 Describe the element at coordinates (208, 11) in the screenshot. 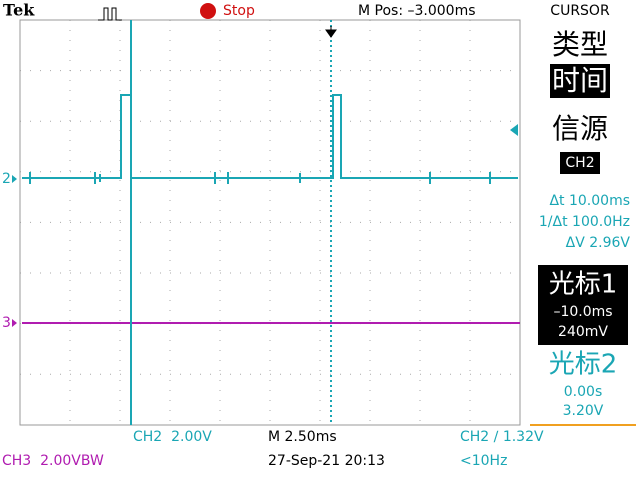

I see `stop-icon` at that location.